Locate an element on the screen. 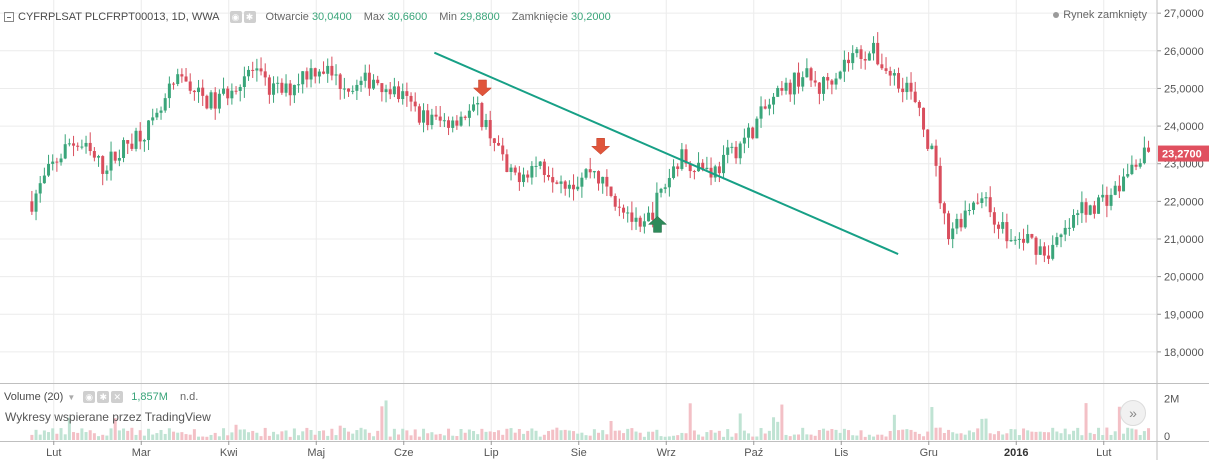 Image resolution: width=1209 pixels, height=465 pixels. collapse-icon is located at coordinates (9, 17).